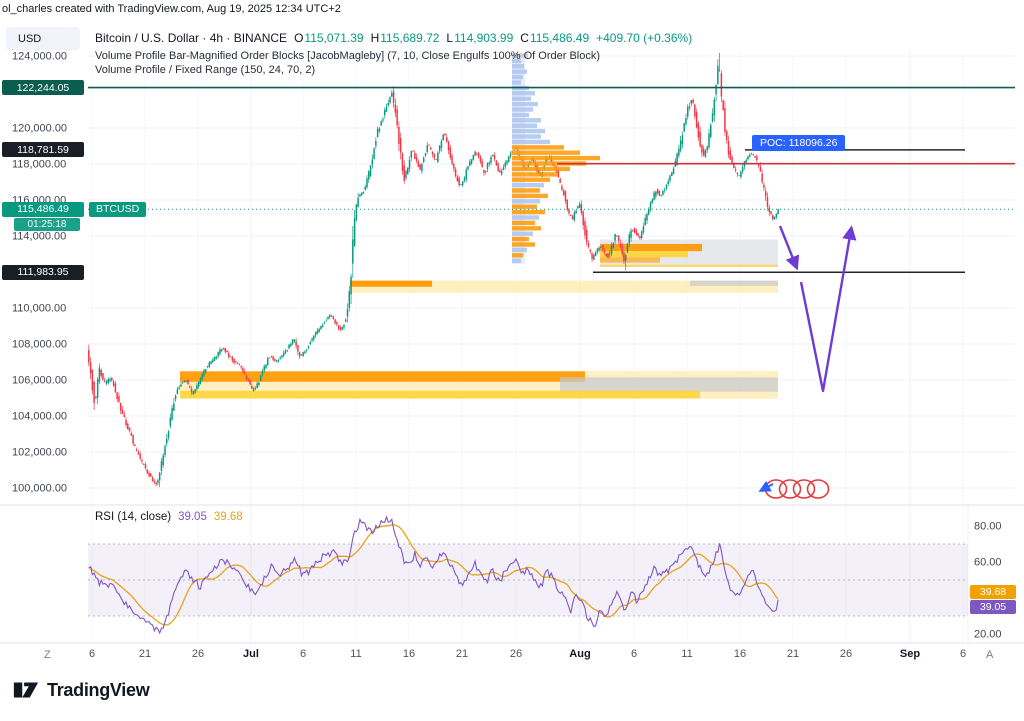 The width and height of the screenshot is (1024, 721). Describe the element at coordinates (39, 165) in the screenshot. I see `svg-text: 118,000.00` at that location.